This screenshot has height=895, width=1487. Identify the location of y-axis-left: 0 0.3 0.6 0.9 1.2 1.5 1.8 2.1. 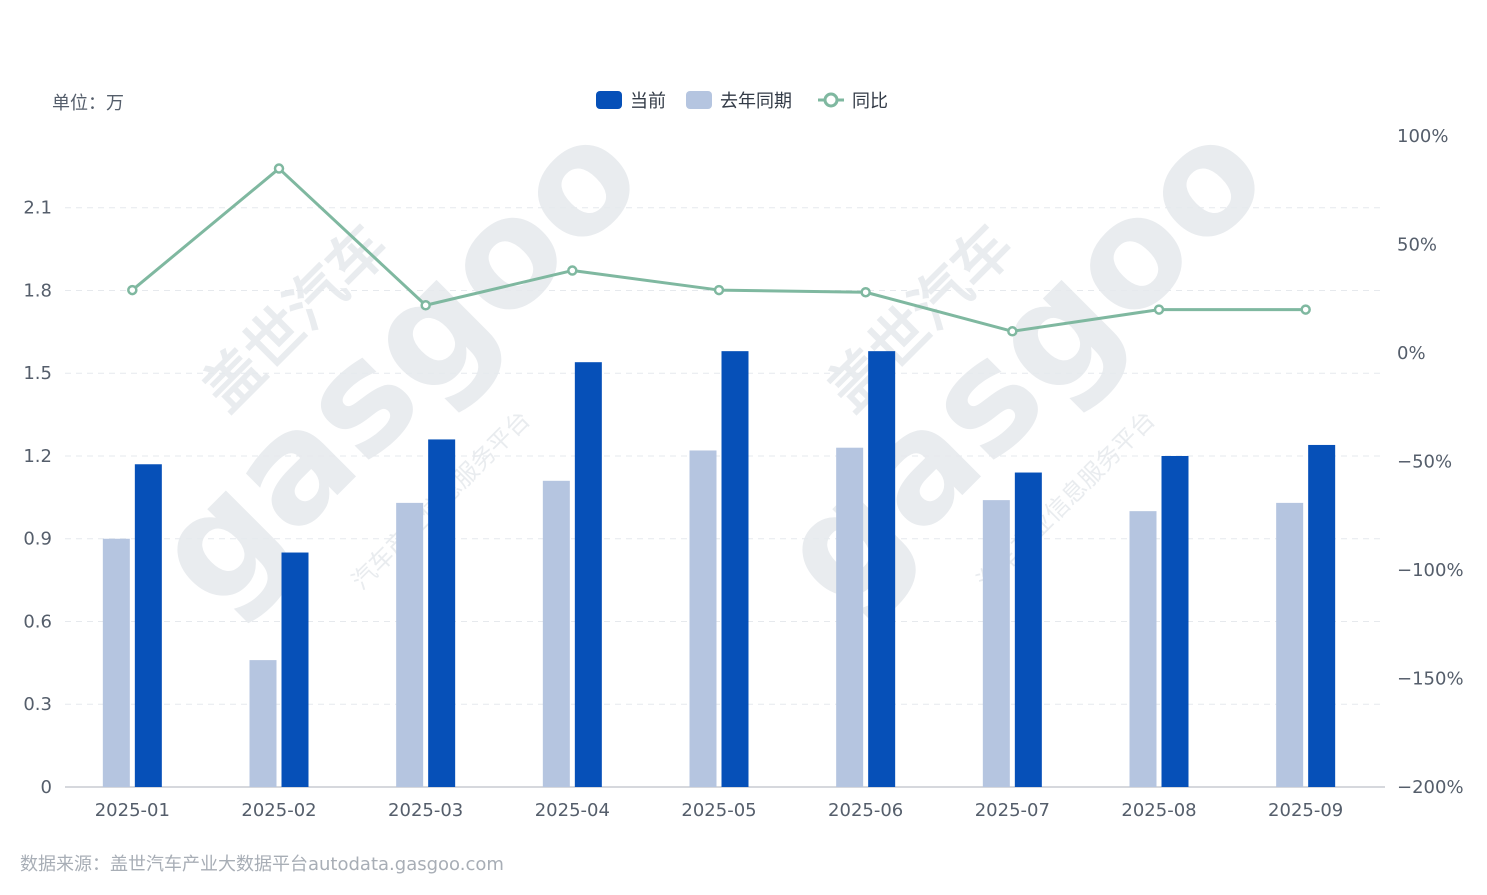
(37, 498).